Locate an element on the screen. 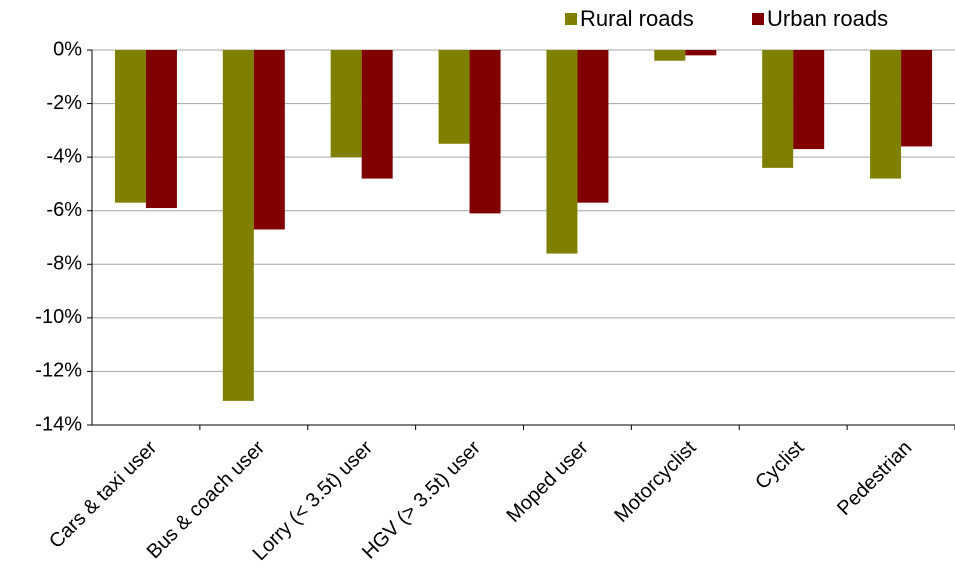 The width and height of the screenshot is (955, 585). x-tick-label: Motorcyclist is located at coordinates (655, 481).